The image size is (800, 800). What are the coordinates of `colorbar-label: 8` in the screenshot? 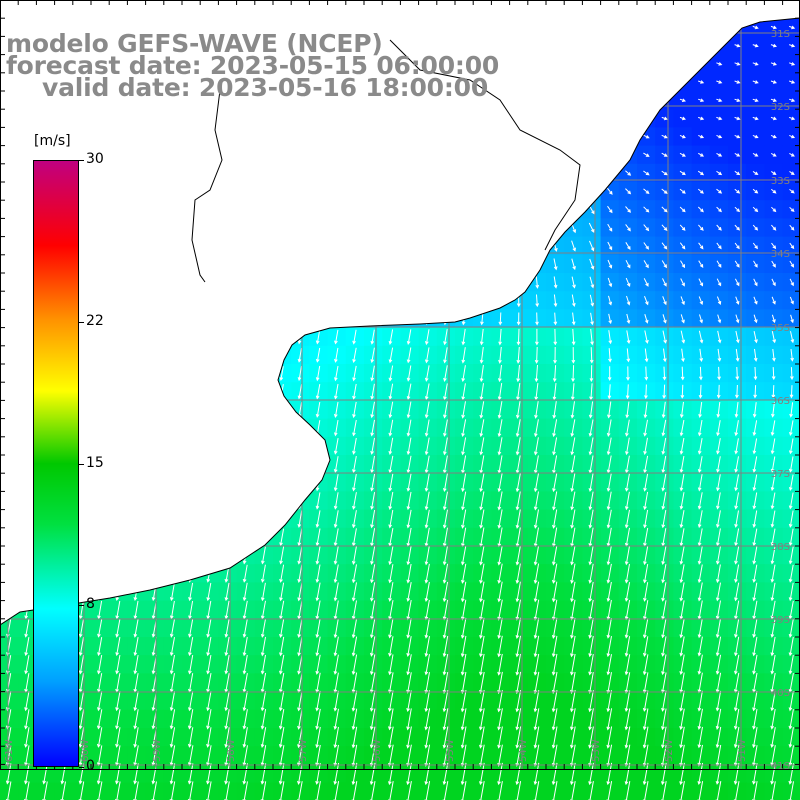 It's located at (90, 604).